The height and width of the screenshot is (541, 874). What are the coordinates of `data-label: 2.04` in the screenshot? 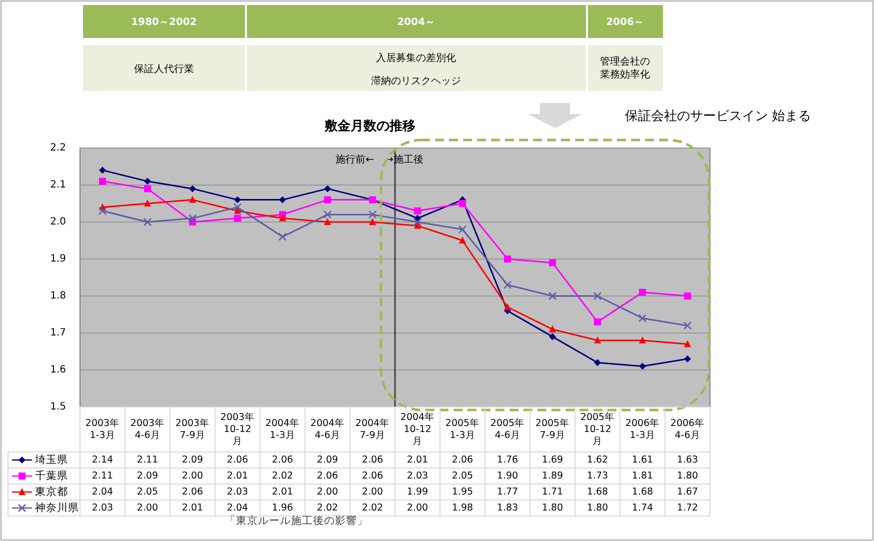 It's located at (103, 492).